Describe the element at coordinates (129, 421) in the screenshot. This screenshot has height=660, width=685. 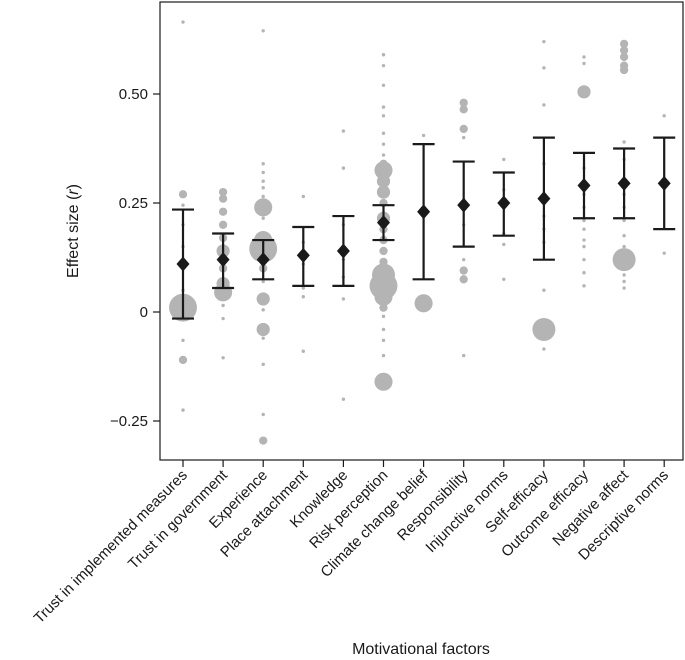
I see `y-tick-label: −0.25` at that location.